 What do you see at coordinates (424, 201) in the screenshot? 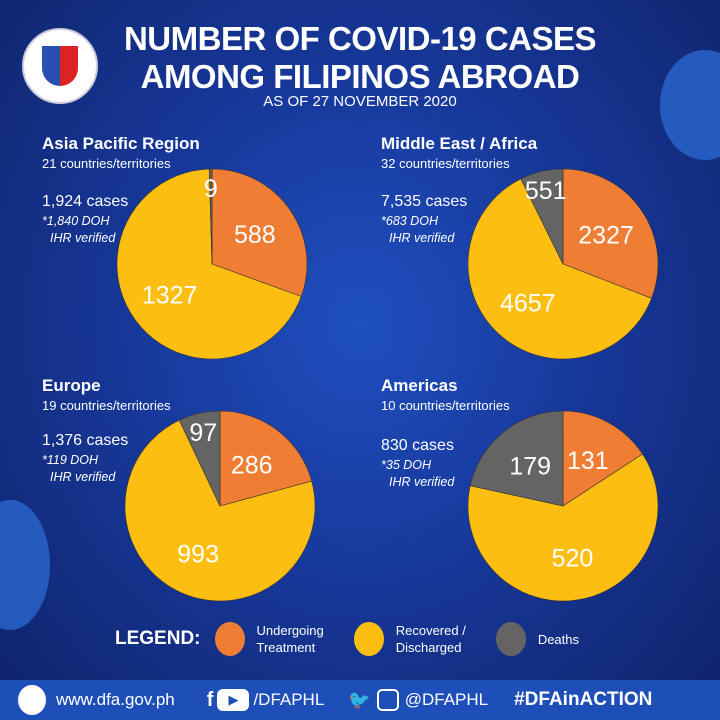
I see `total-cases: 7,535 cases` at bounding box center [424, 201].